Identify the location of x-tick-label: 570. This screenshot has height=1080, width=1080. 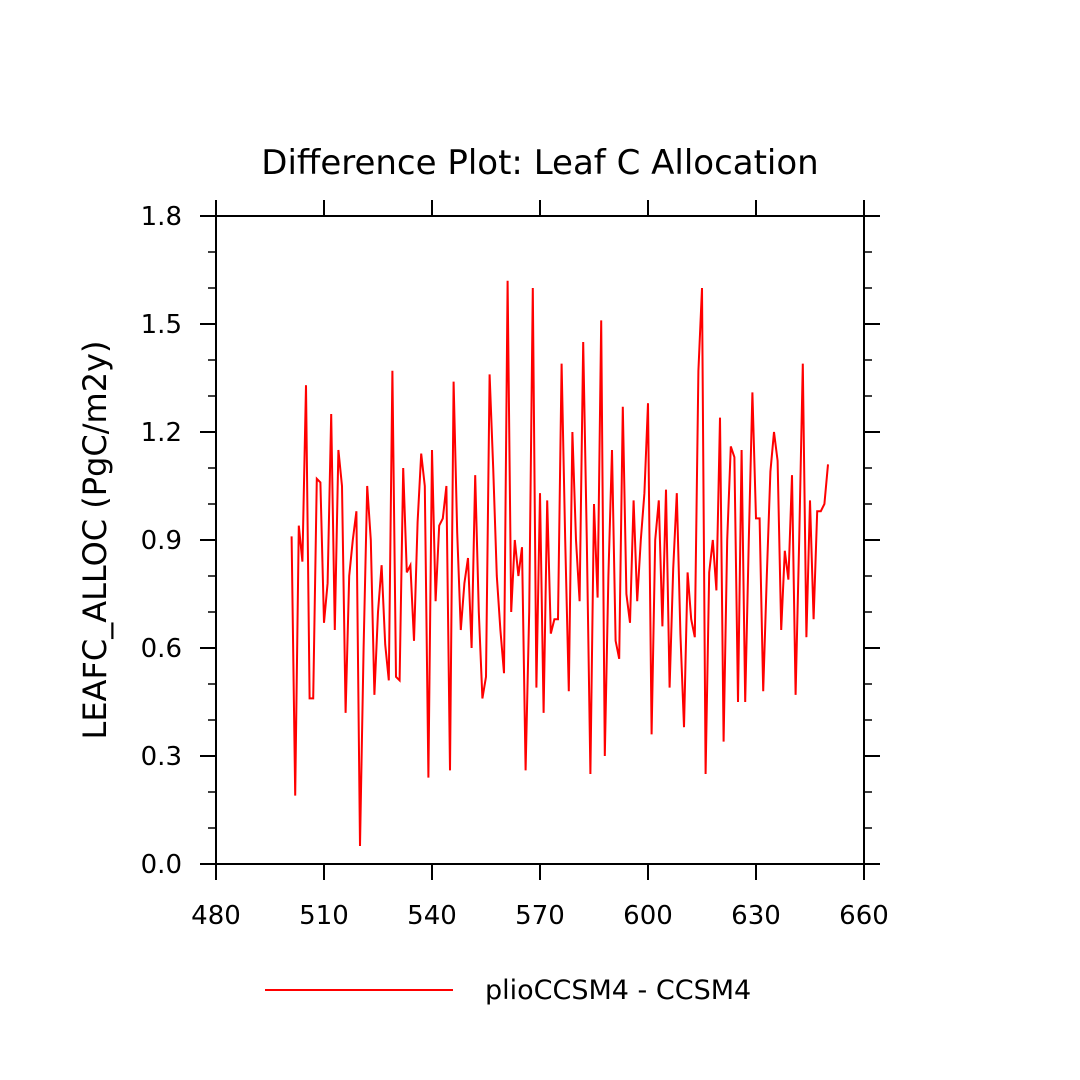
(540, 916).